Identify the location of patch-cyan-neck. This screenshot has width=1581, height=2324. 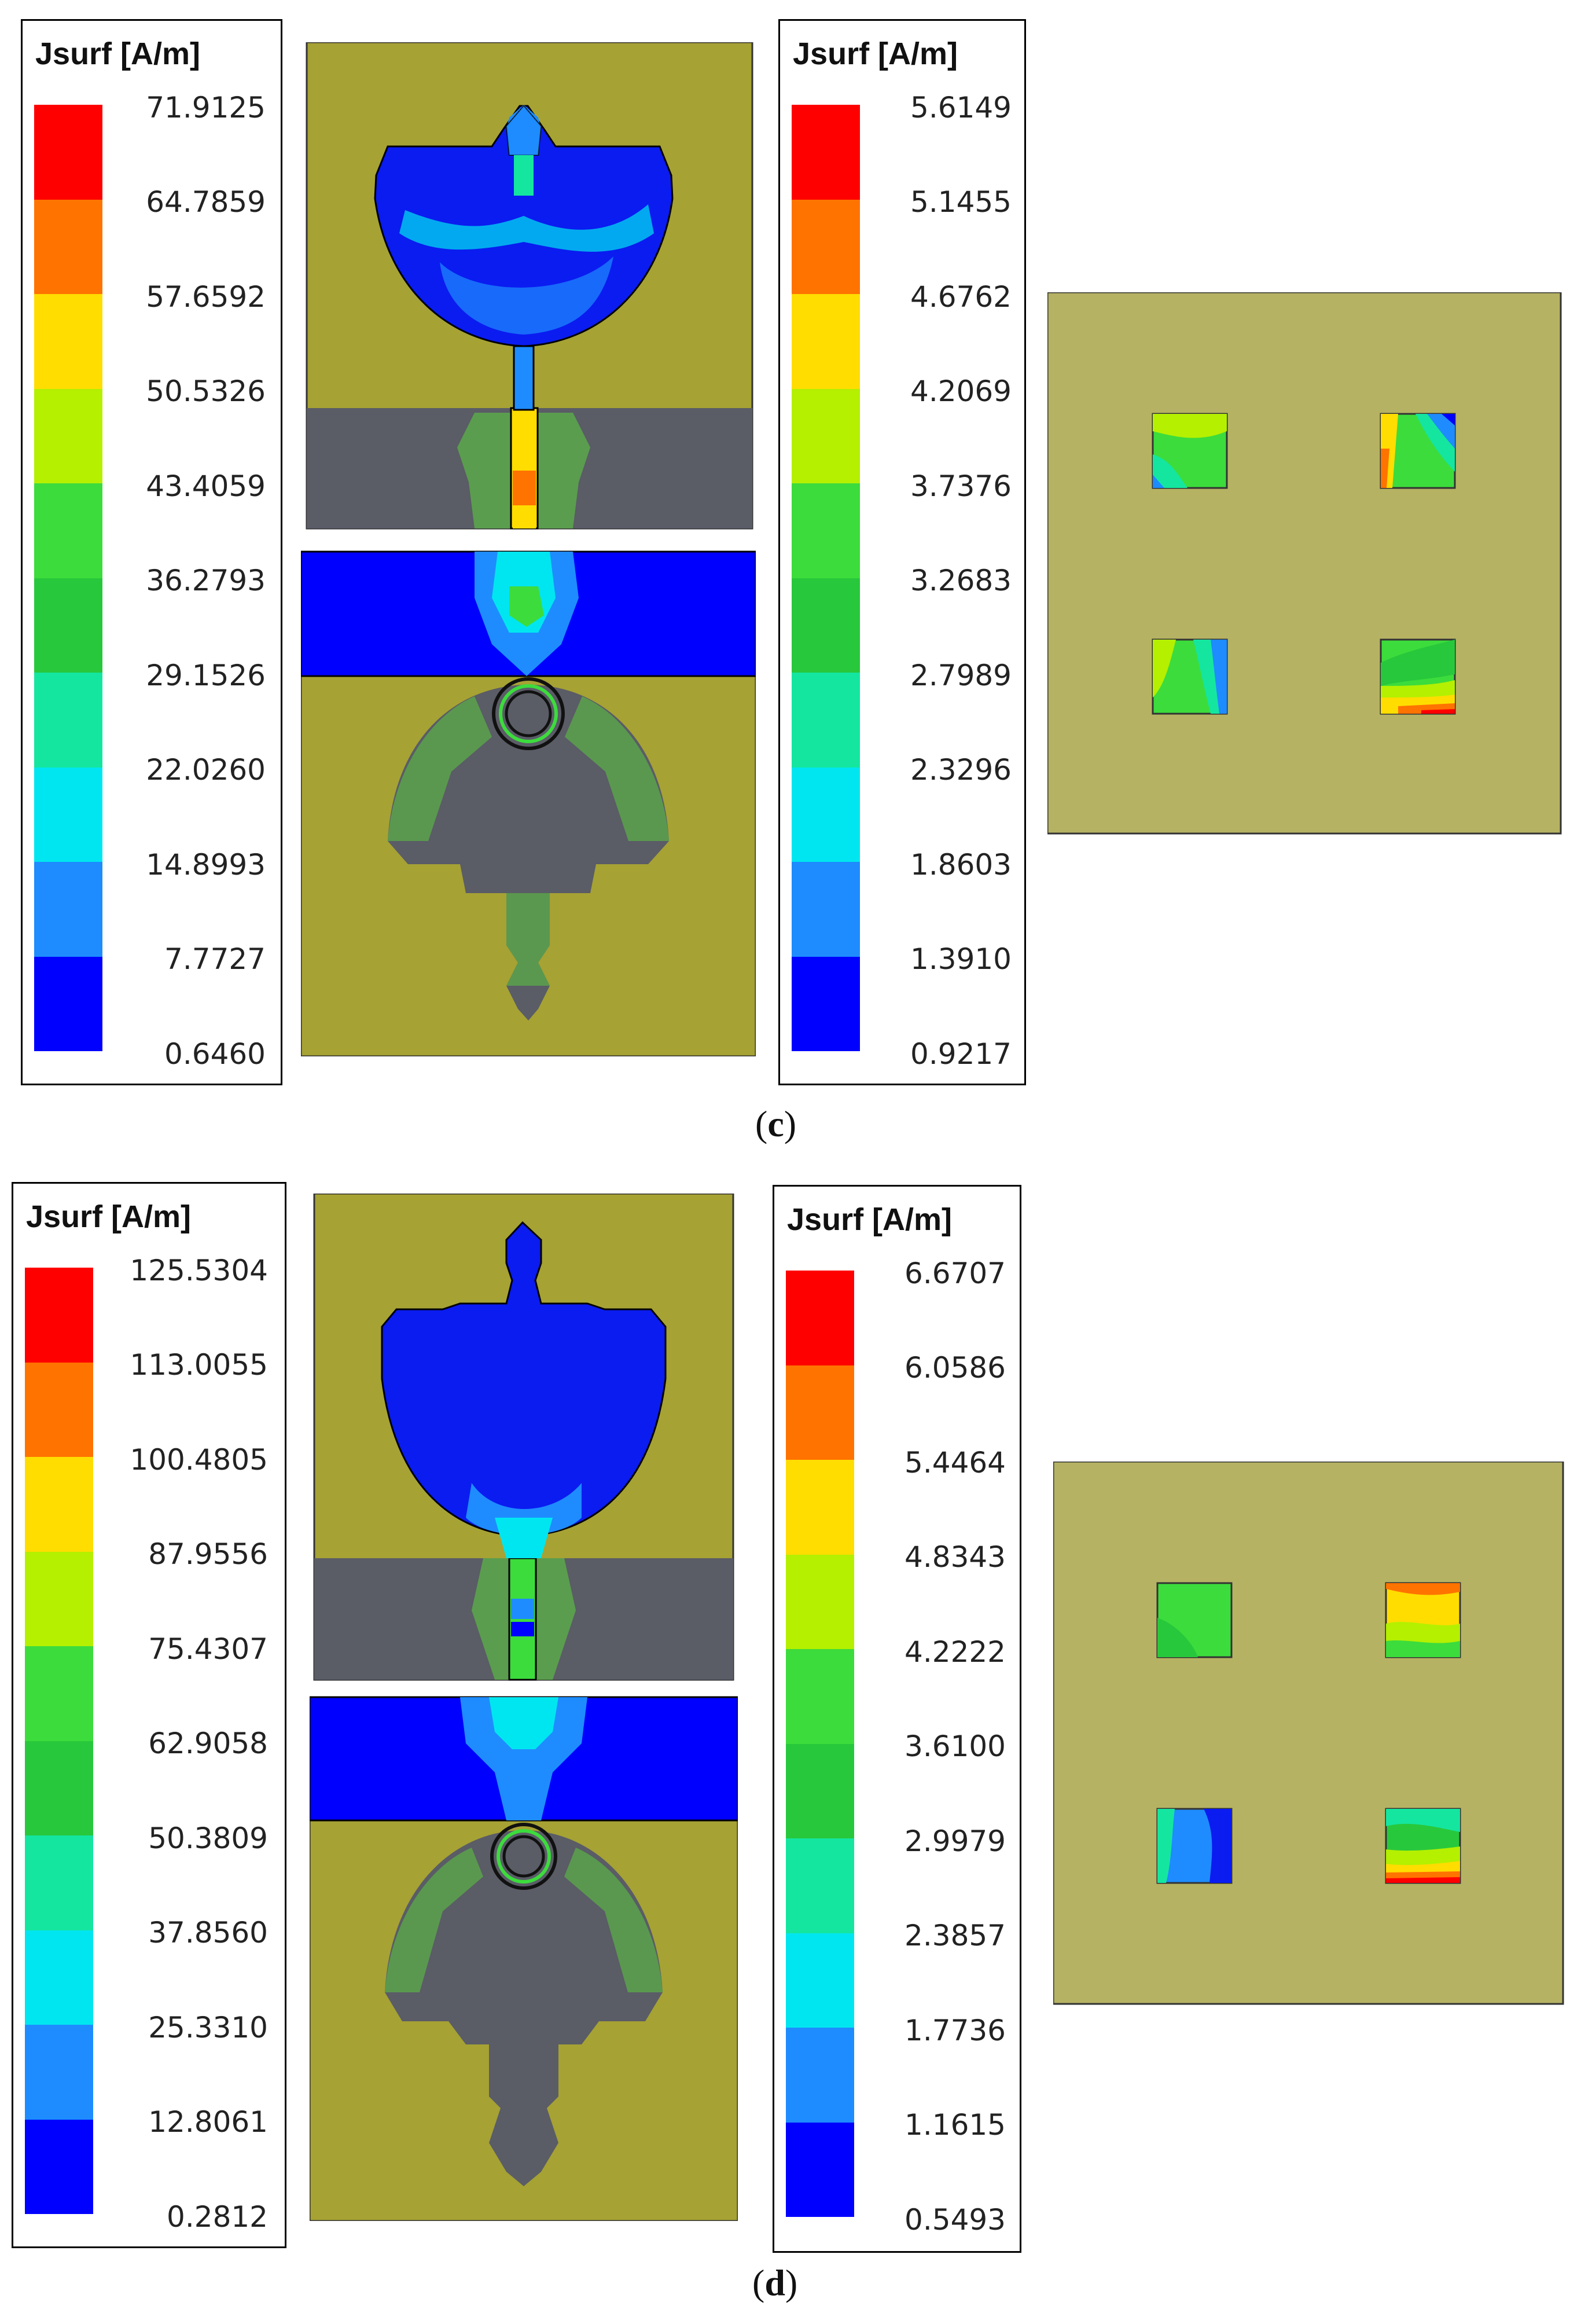
(524, 1538).